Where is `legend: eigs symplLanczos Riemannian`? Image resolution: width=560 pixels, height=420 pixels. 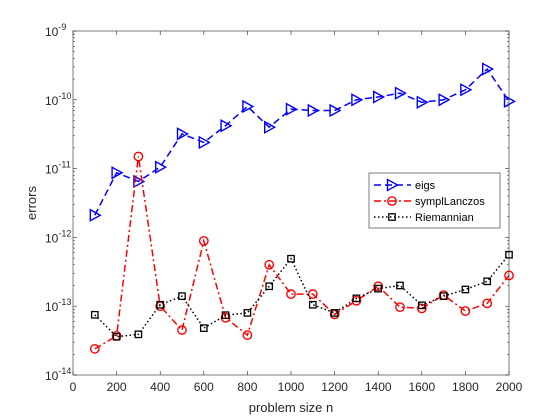 legend: eigs symplLanczos Riemannian is located at coordinates (434, 200).